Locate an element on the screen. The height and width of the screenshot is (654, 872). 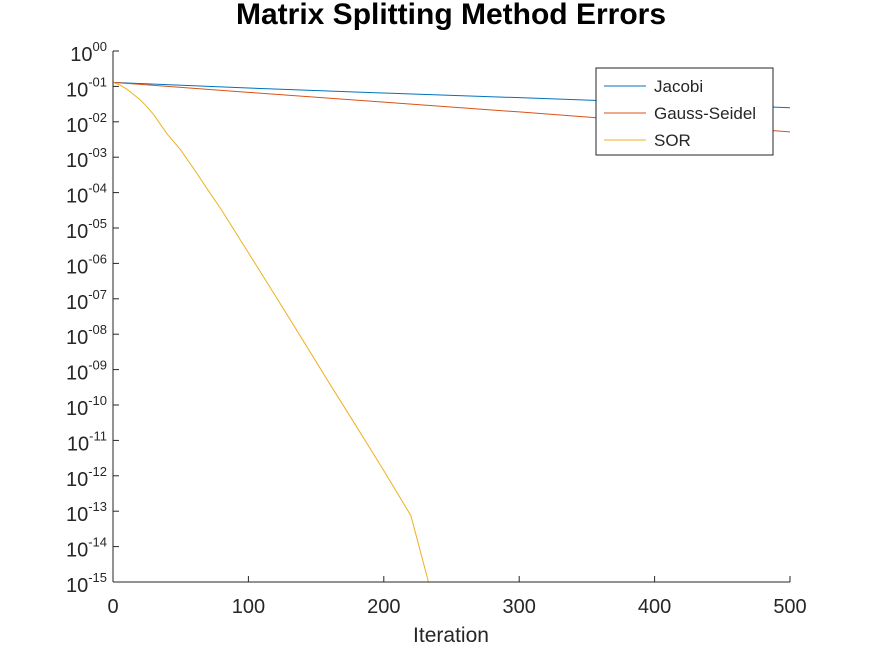
y-tick-exponent: -02 is located at coordinates (97, 117).